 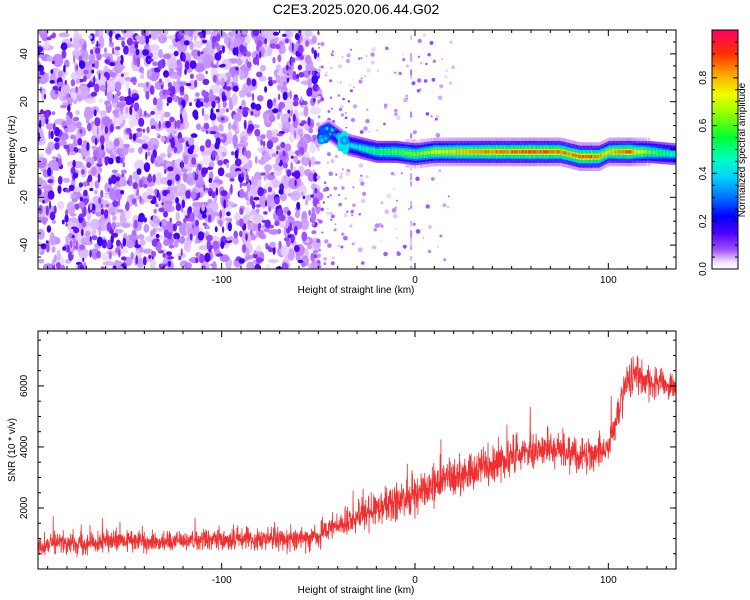 What do you see at coordinates (332, 130) in the screenshot?
I see `signal-blob-core` at bounding box center [332, 130].